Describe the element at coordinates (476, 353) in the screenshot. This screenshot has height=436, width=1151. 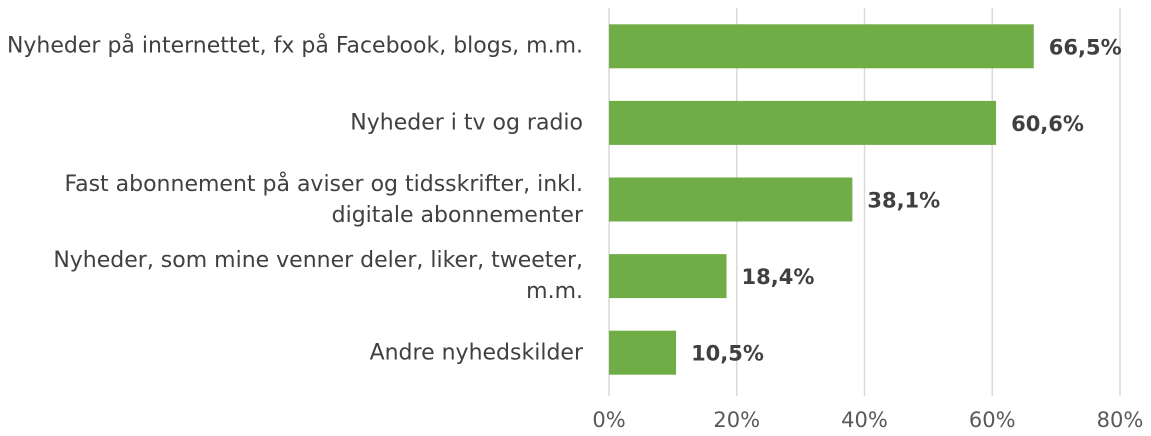
I see `category-label: Andre nyhedskilder` at that location.